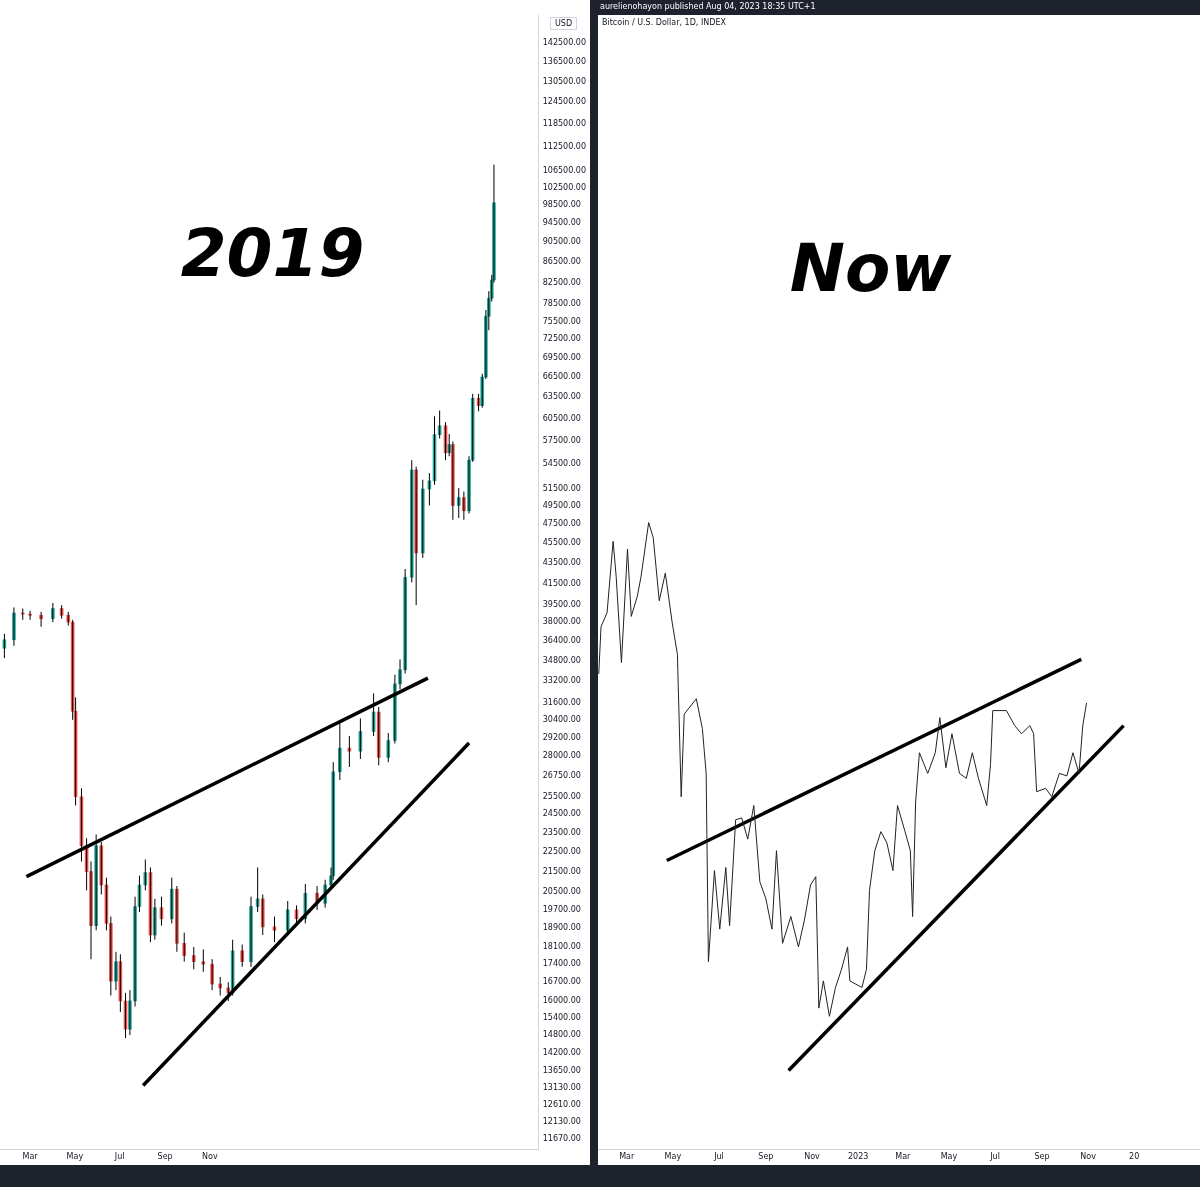 This screenshot has width=1200, height=1187. I want to click on y-tick-label: 118500.00, so click(564, 124).